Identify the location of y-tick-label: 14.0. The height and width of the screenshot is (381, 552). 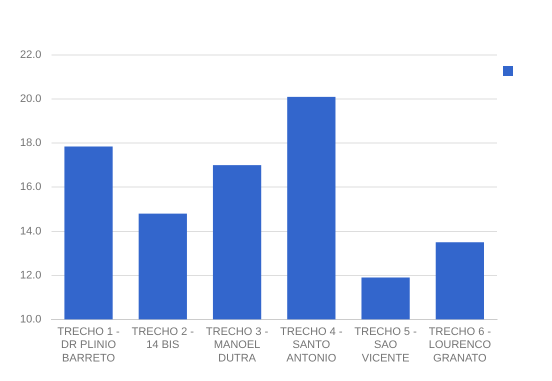
(31, 231).